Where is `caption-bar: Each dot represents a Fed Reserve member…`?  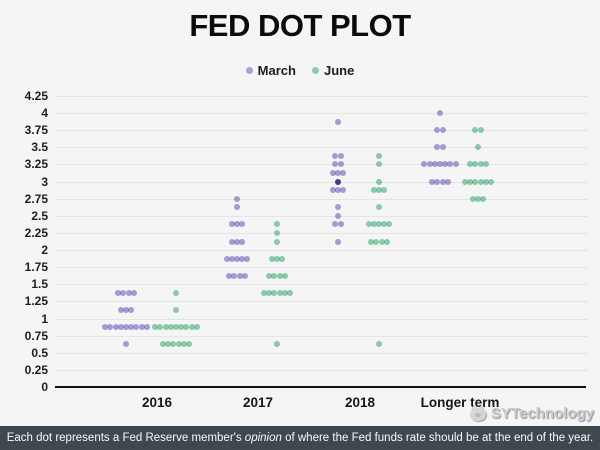 caption-bar: Each dot represents a Fed Reserve member… is located at coordinates (300, 438).